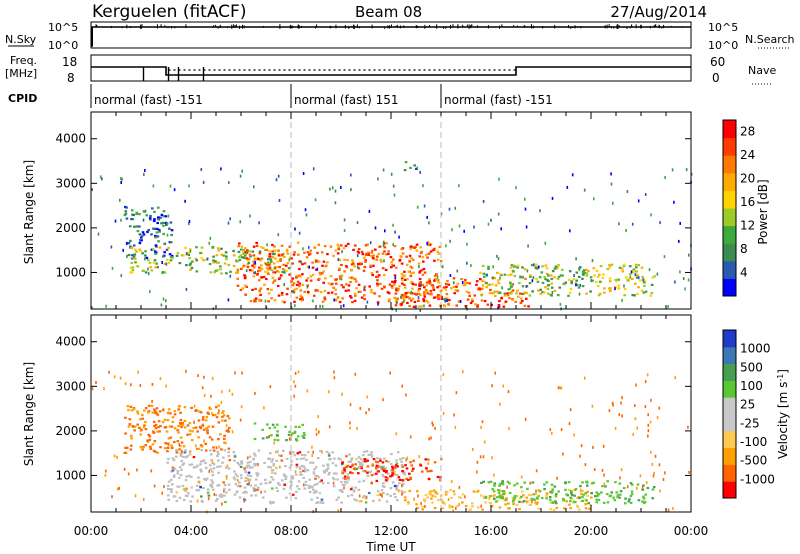  I want to click on x-tick-label: 08:00, so click(291, 531).